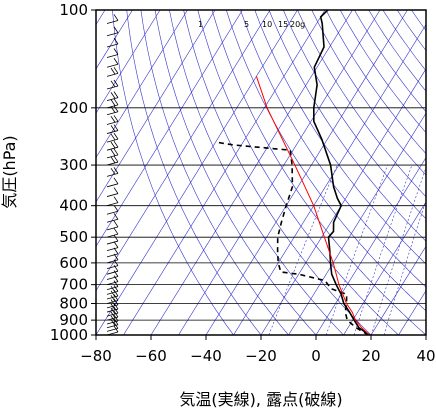  Describe the element at coordinates (316, 356) in the screenshot. I see `x-tick-label: 0` at that location.